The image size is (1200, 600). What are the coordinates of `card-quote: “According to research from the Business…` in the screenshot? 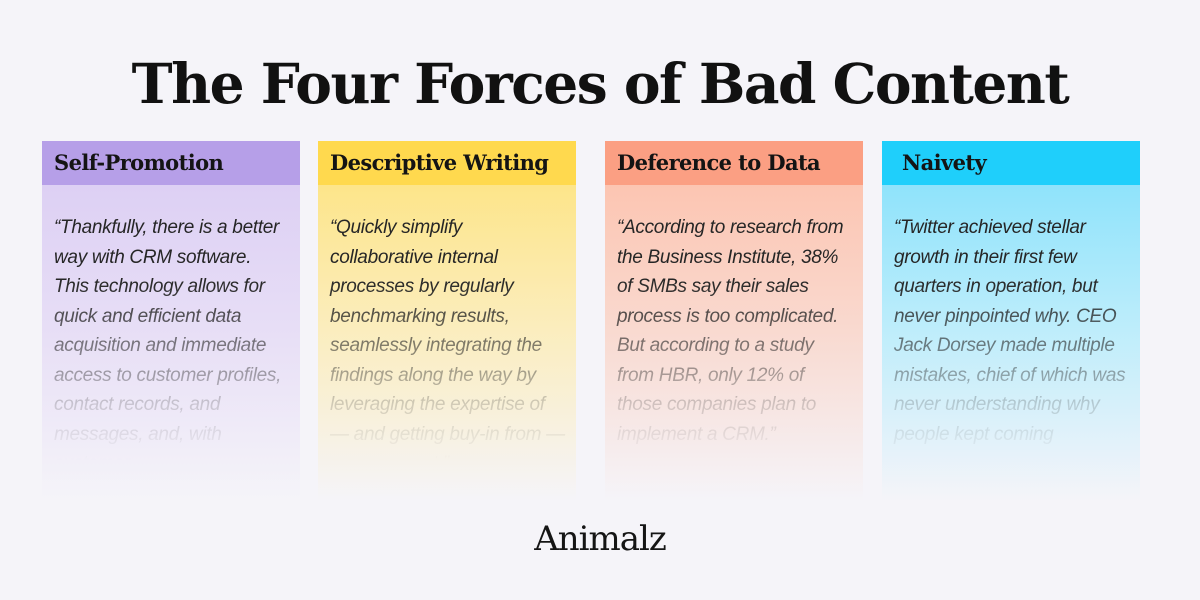 It's located at (730, 331).